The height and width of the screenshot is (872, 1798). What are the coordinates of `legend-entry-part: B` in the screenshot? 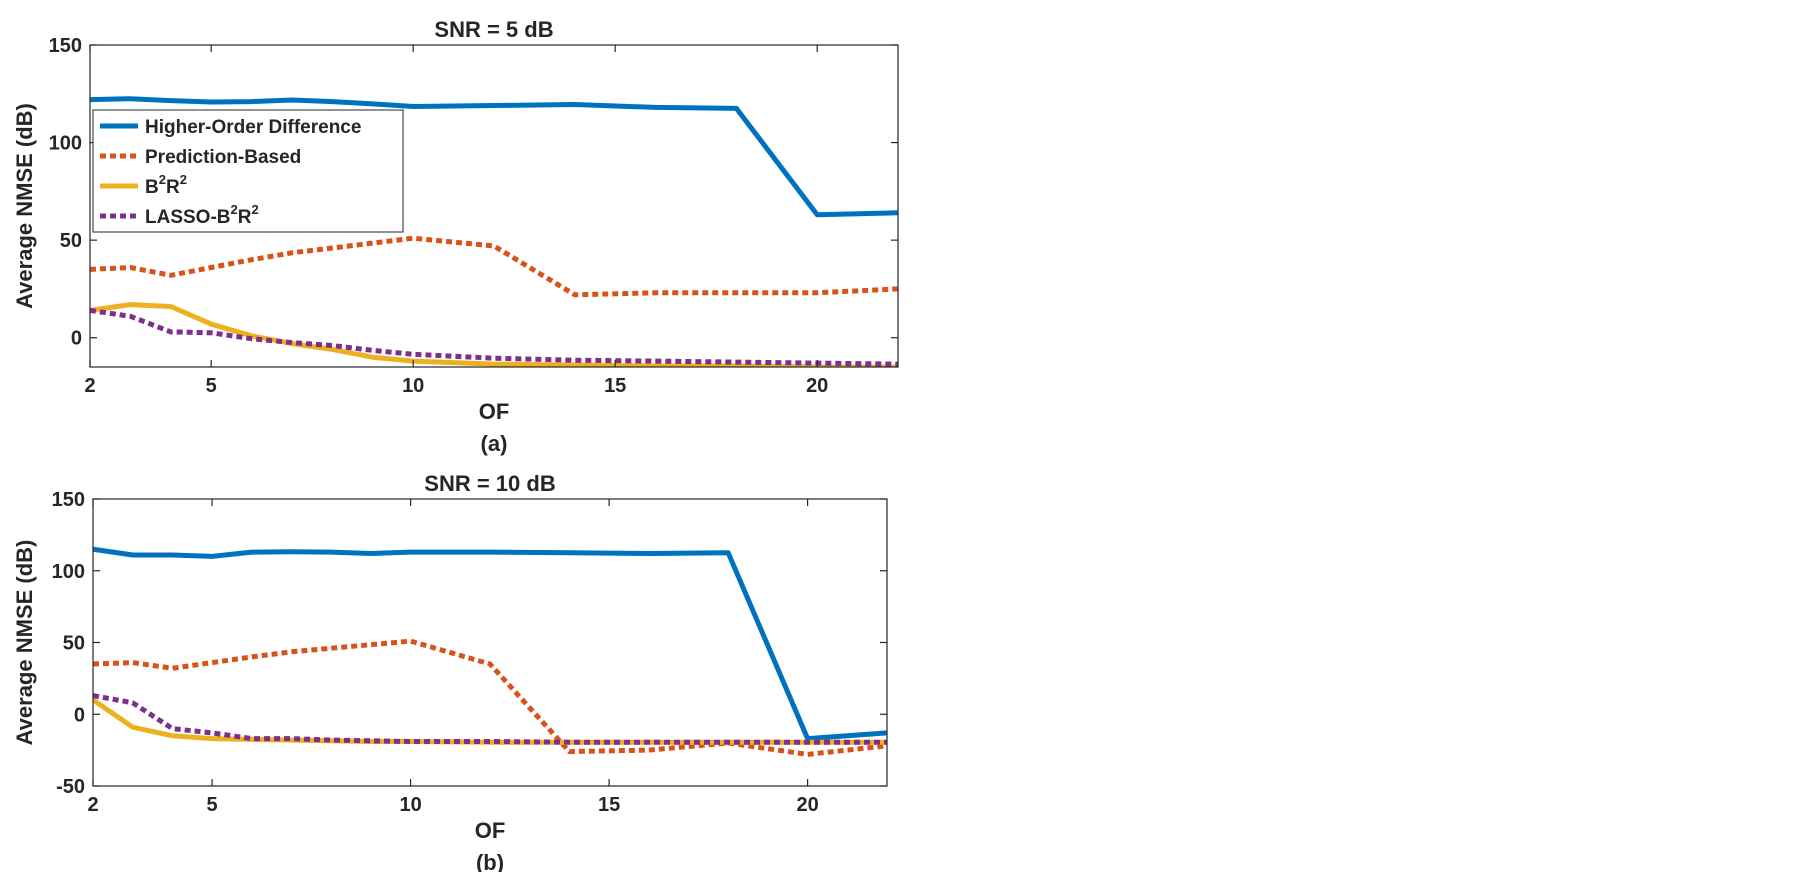 It's located at (152, 187).